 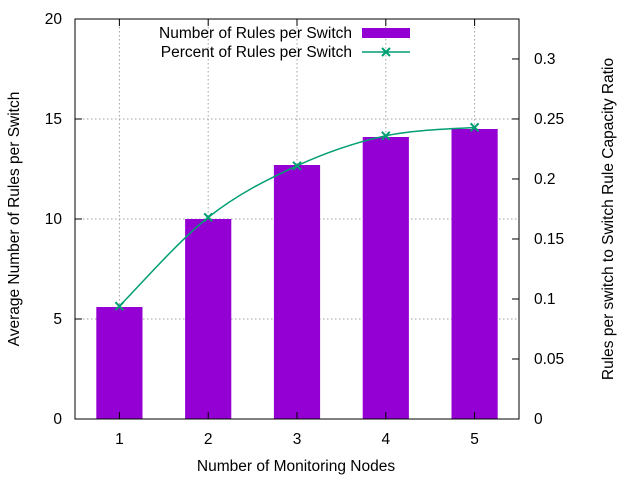 What do you see at coordinates (57, 419) in the screenshot?
I see `y-tick-label: 0` at bounding box center [57, 419].